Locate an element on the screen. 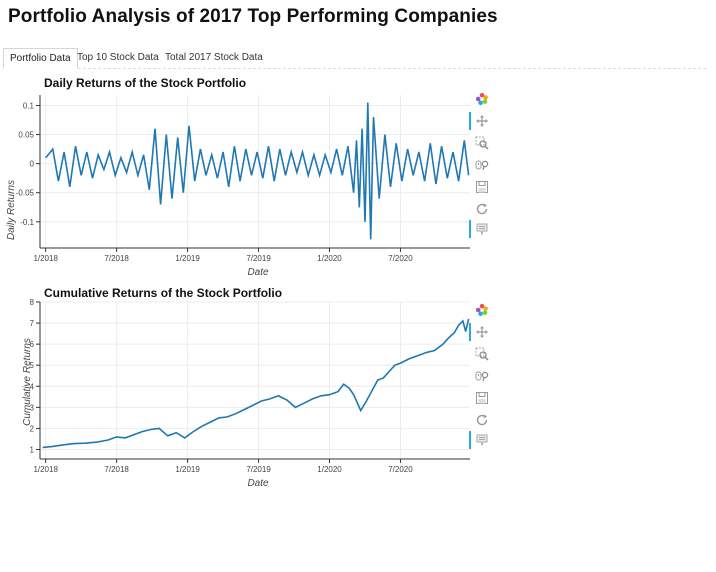 The height and width of the screenshot is (572, 716). y-tick-label: 5 is located at coordinates (32, 365).